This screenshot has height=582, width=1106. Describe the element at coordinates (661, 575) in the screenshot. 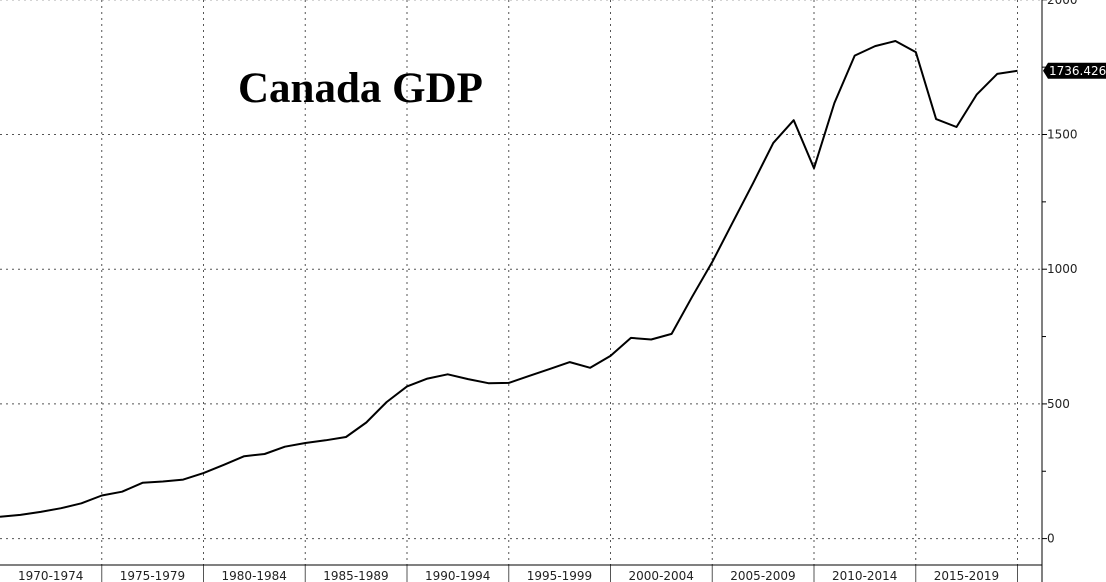

I see `x-tick-label: 2000-2004` at that location.